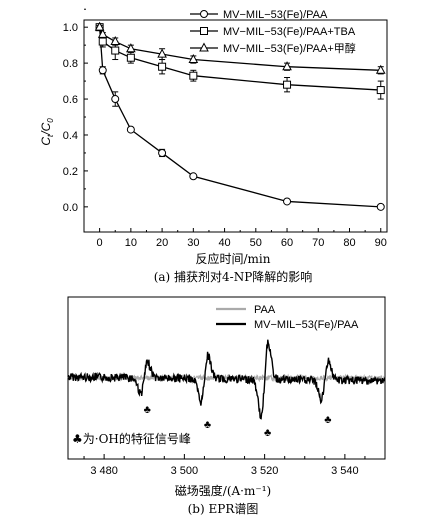  I want to click on legend-label: MV−MIL−53(Fe)/PAA+TBA, so click(289, 32).